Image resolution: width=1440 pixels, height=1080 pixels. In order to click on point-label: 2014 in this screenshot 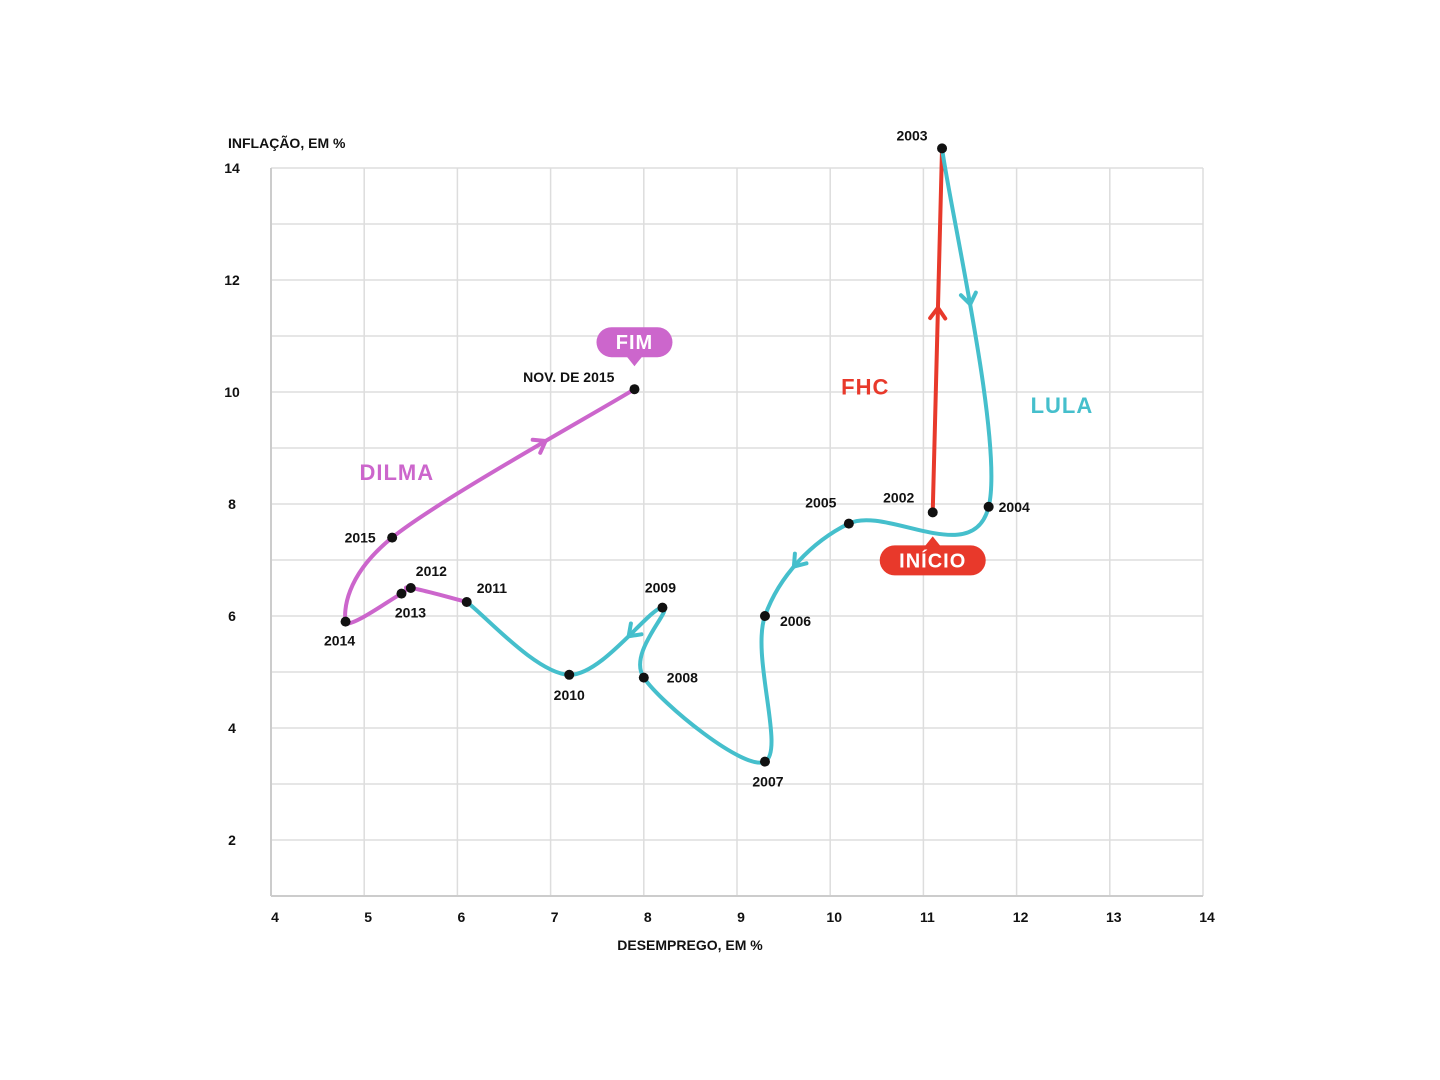, I will do `click(339, 641)`.